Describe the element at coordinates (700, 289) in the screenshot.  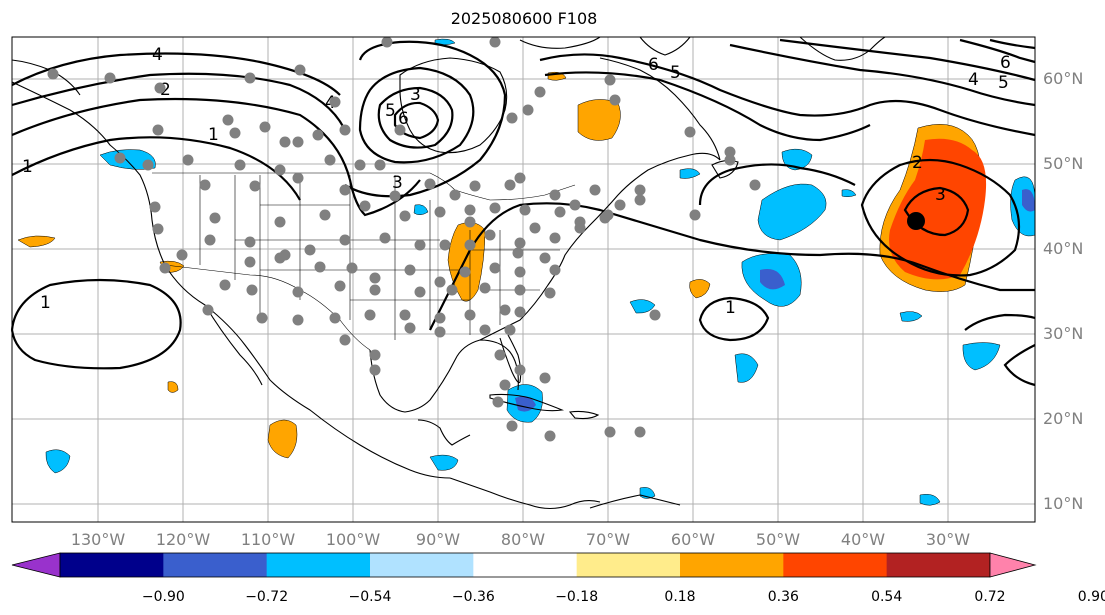
I see `positive-anomaly-atlantic` at that location.